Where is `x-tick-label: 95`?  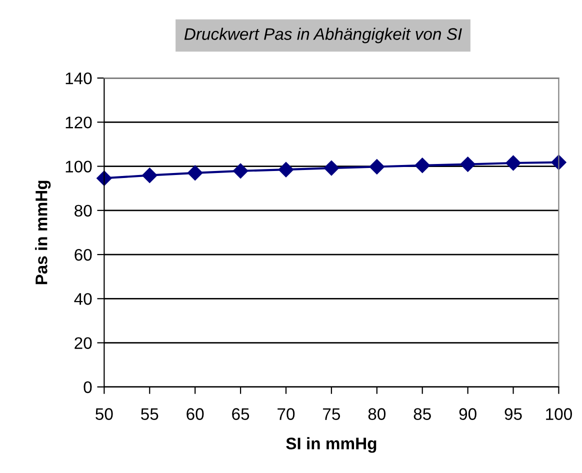 x-tick-label: 95 is located at coordinates (513, 414).